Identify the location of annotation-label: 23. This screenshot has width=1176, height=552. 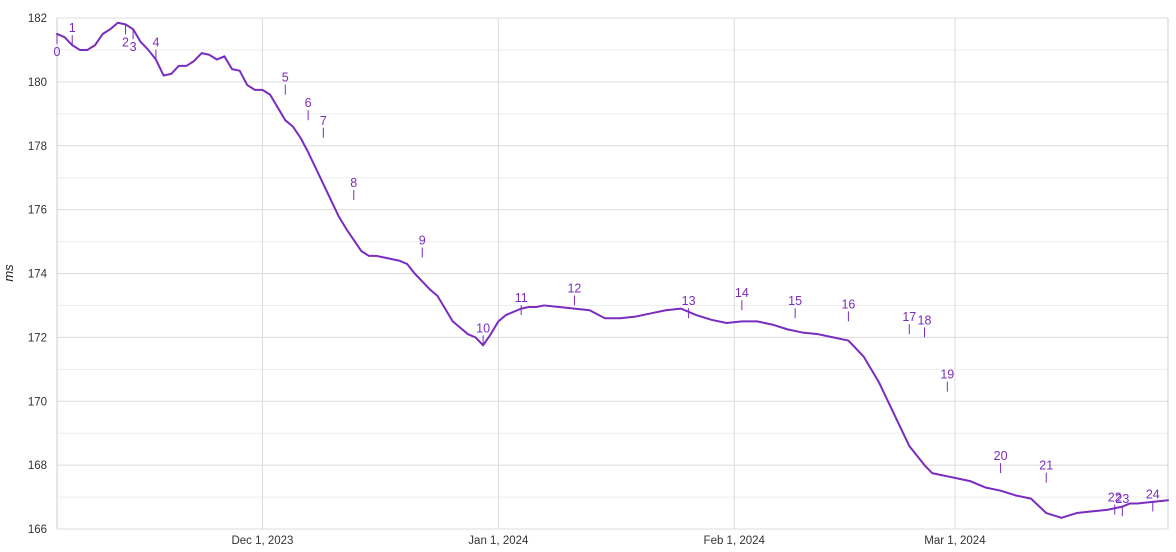
(1122, 499).